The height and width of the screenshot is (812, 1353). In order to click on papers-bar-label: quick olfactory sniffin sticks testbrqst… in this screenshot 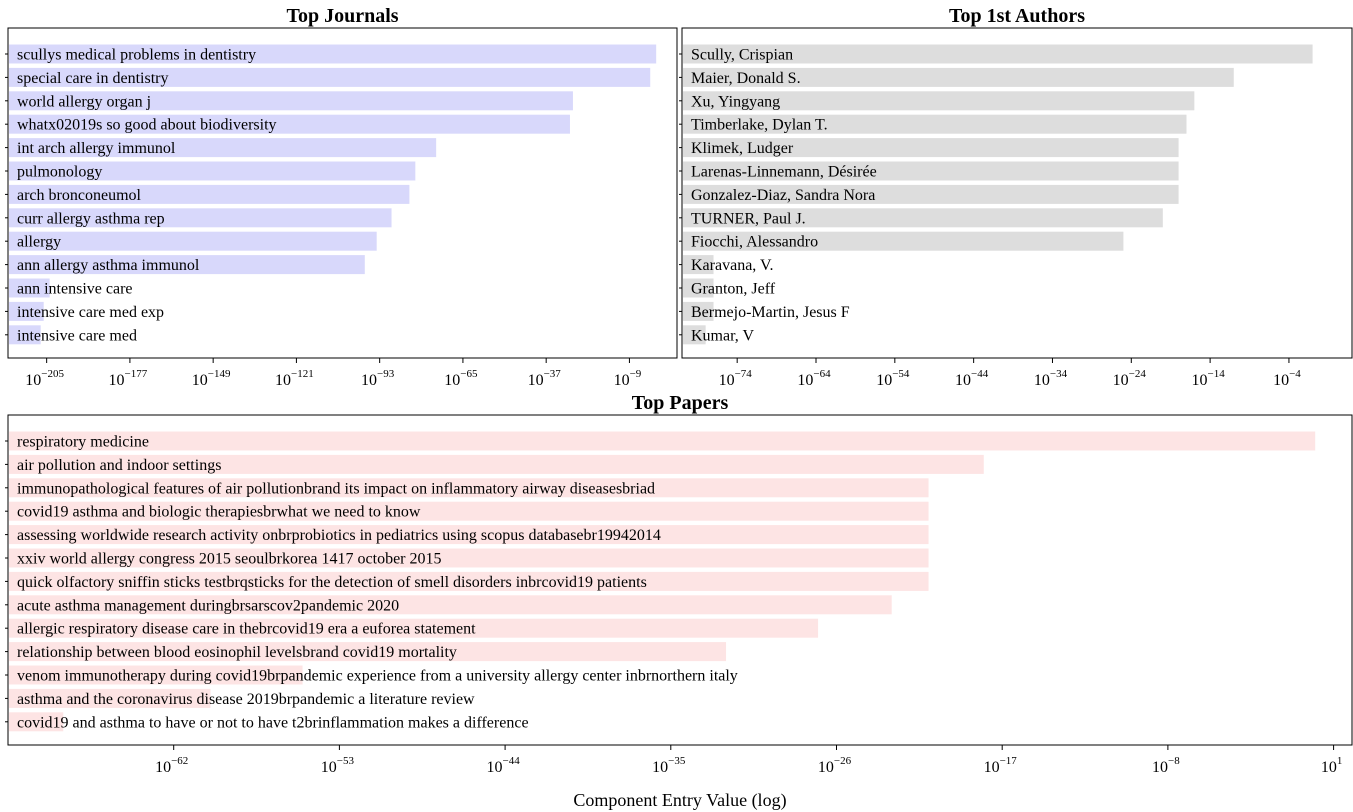, I will do `click(332, 582)`.